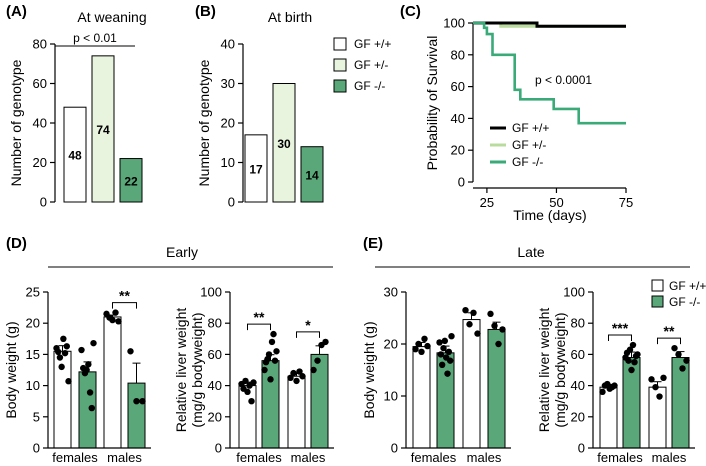 Image resolution: width=706 pixels, height=466 pixels. What do you see at coordinates (669, 341) in the screenshot?
I see `late_liver-significance-bracket` at bounding box center [669, 341].